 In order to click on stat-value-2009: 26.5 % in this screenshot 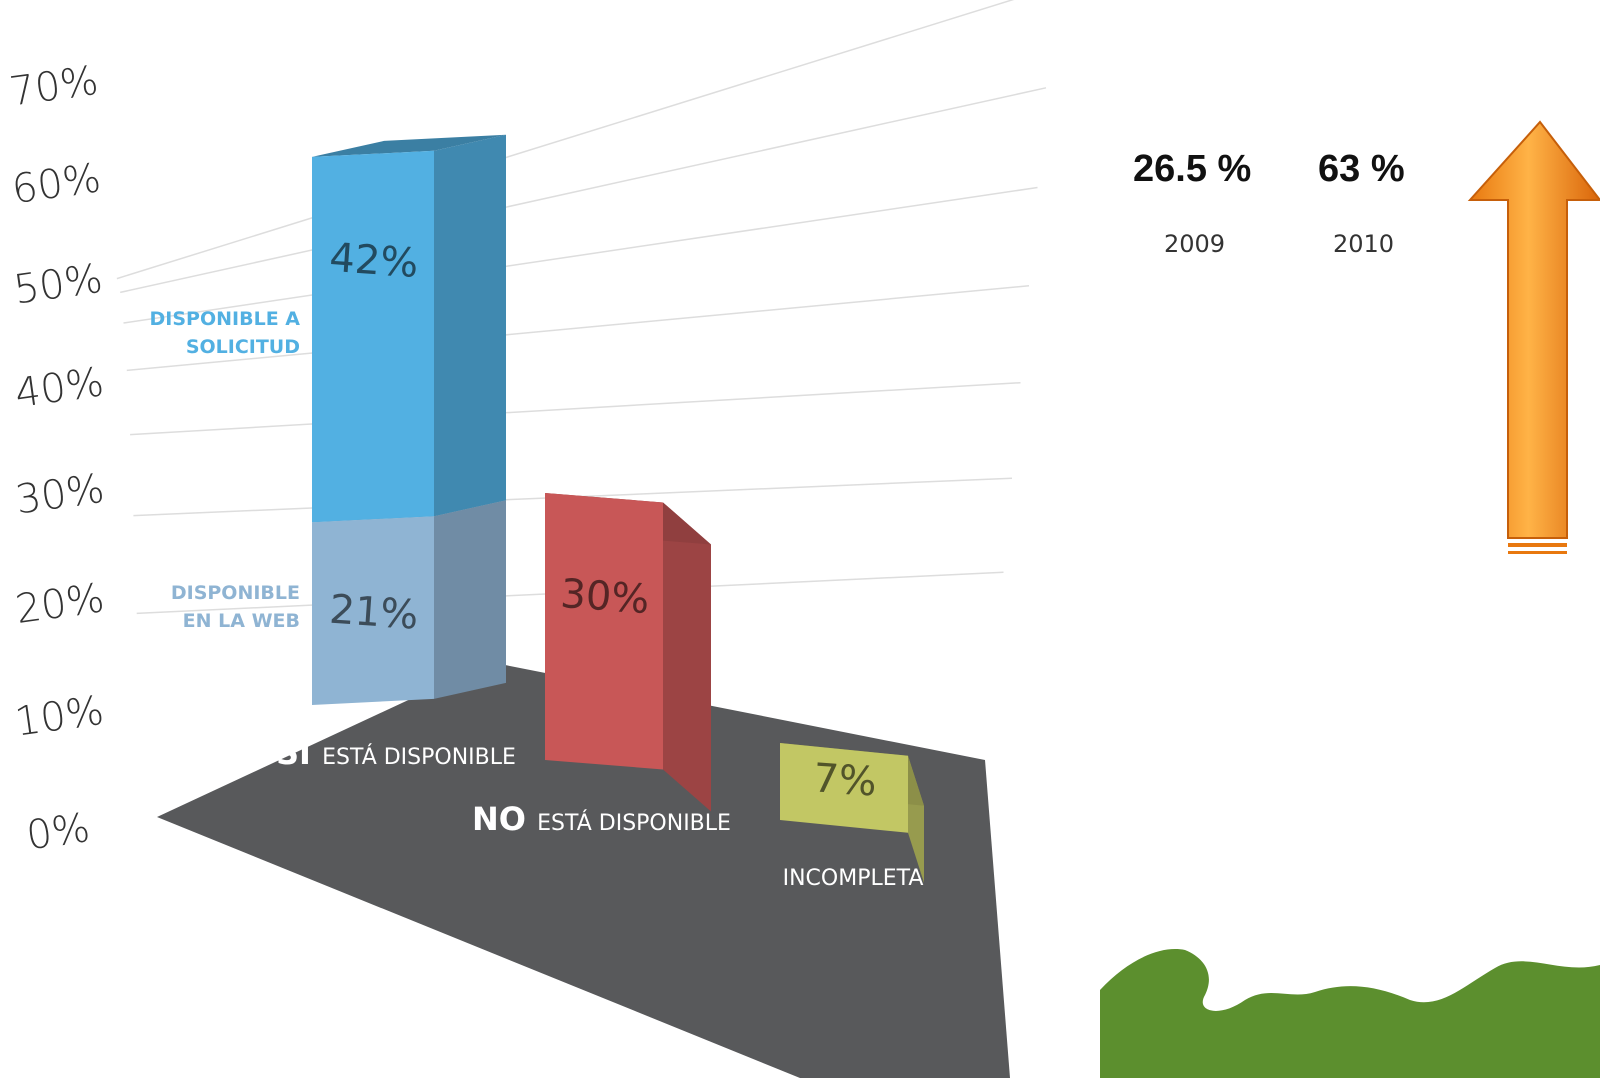, I will do `click(1192, 169)`.